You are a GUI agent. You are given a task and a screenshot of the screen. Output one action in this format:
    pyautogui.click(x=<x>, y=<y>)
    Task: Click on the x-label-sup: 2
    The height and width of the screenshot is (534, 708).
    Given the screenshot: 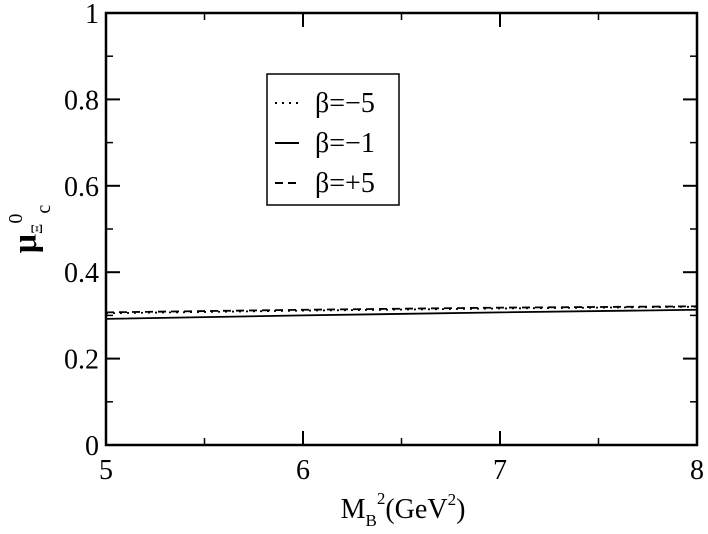 What is the action you would take?
    pyautogui.click(x=381, y=498)
    